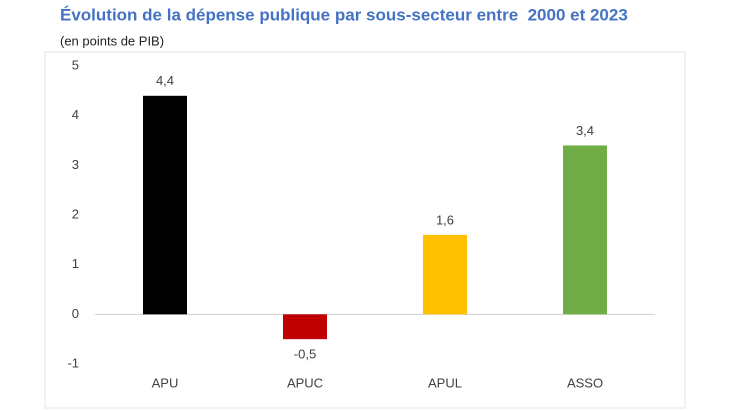 This screenshot has height=410, width=730. Describe the element at coordinates (75, 213) in the screenshot. I see `y-tick-label: 2` at that location.